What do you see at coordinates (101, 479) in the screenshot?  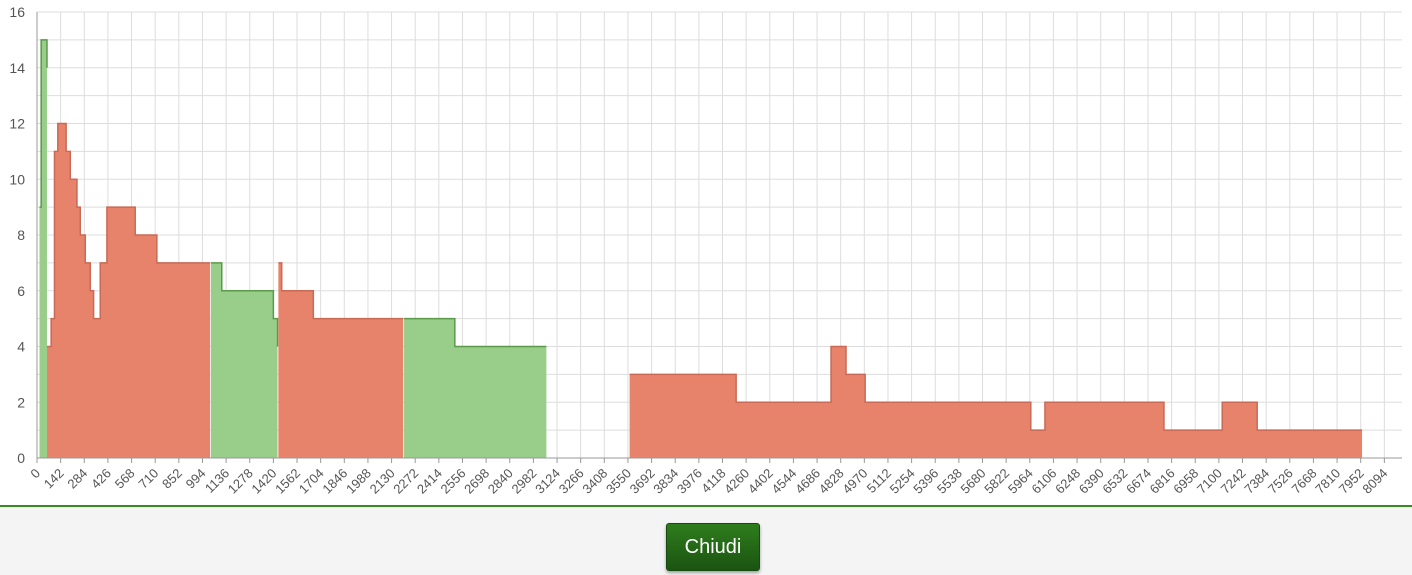 I see `x-tick-label: 426` at bounding box center [101, 479].